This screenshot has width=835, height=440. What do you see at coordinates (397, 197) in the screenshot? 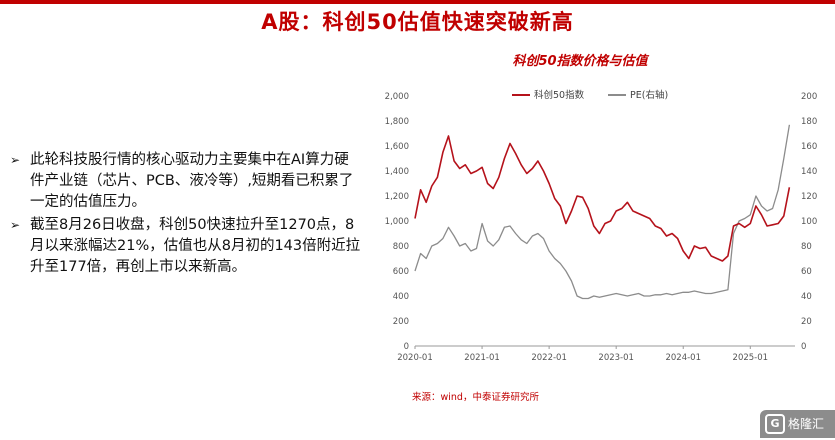
I see `y-left-tick-label: 1,200` at bounding box center [397, 197].